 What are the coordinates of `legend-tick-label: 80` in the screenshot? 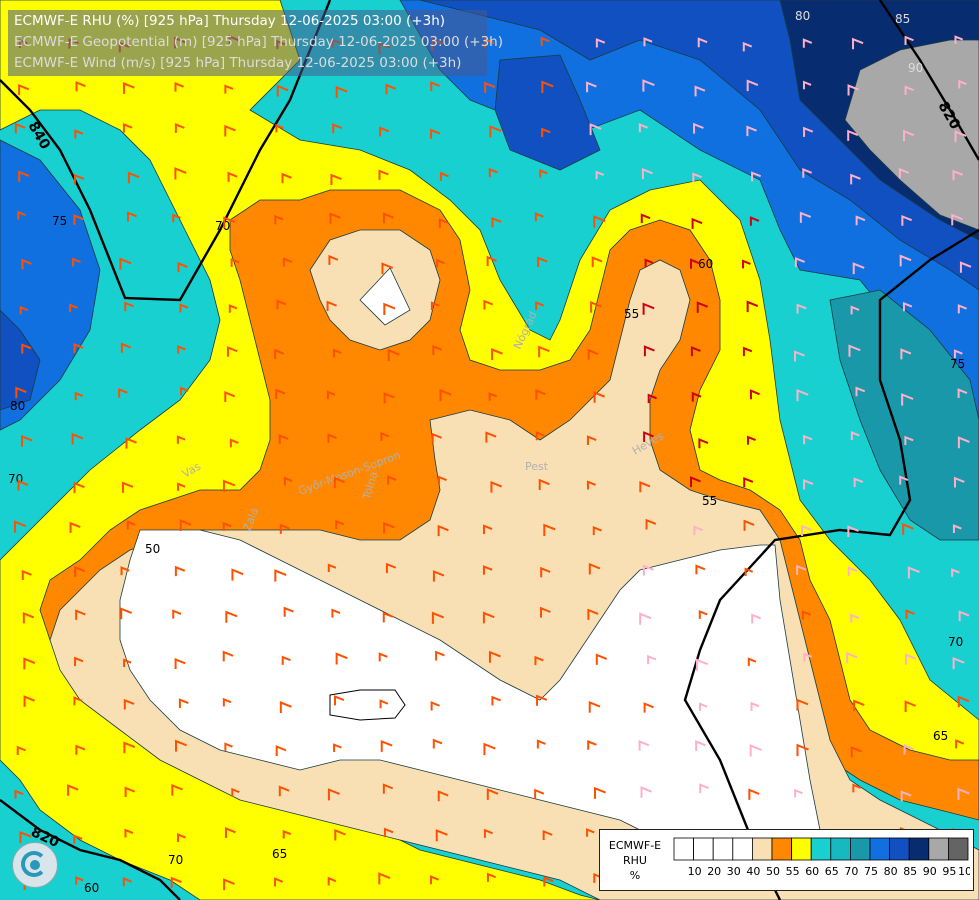 It's located at (891, 871).